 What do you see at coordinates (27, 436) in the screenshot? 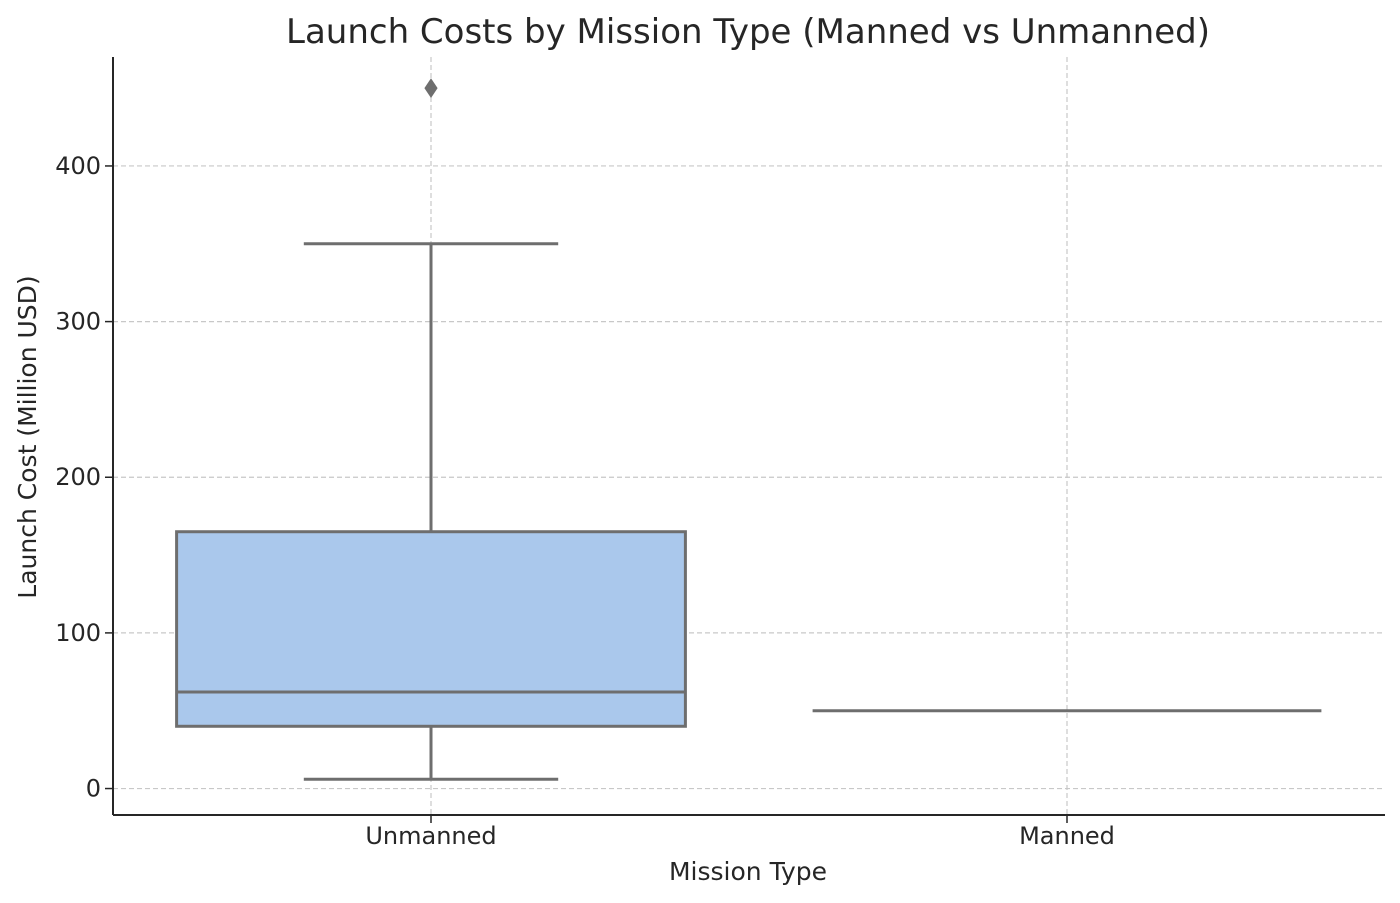
I see `y-axis-label: Launch Cost (Million USD)` at bounding box center [27, 436].